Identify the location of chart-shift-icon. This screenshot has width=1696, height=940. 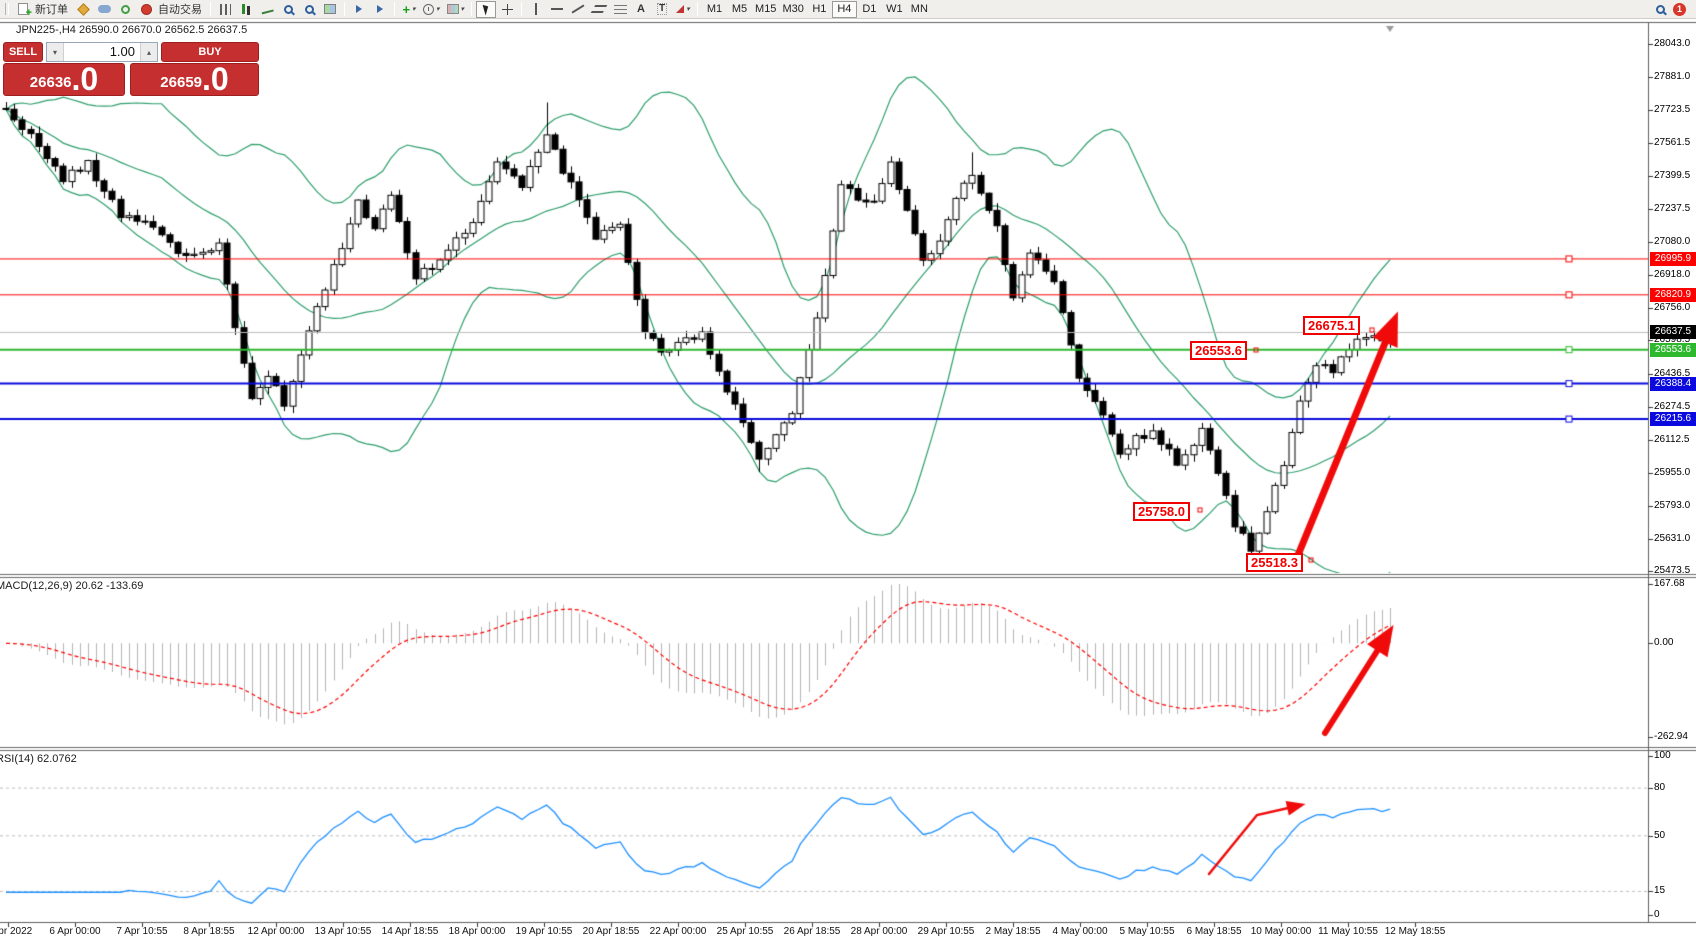
(359, 9).